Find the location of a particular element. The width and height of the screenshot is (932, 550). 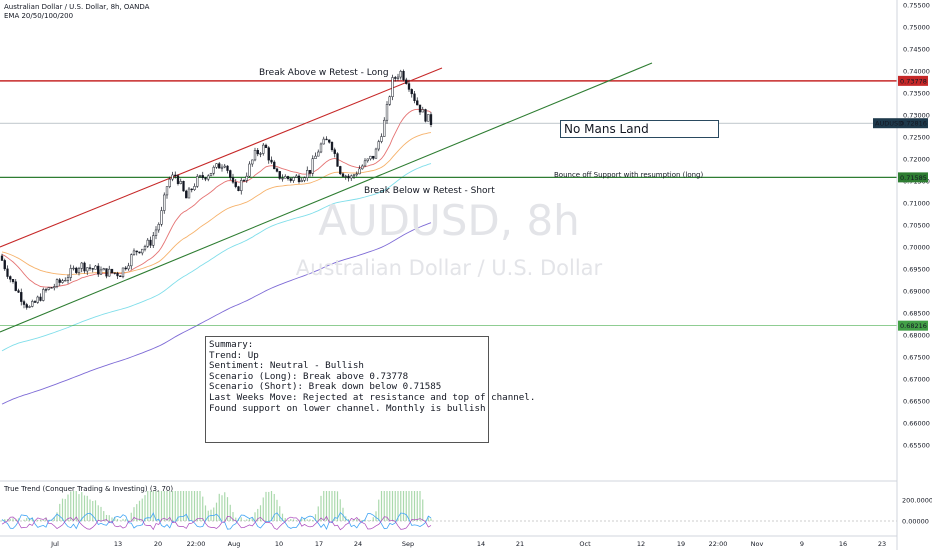

no-mans-land-box: No Mans Land is located at coordinates (639, 129).